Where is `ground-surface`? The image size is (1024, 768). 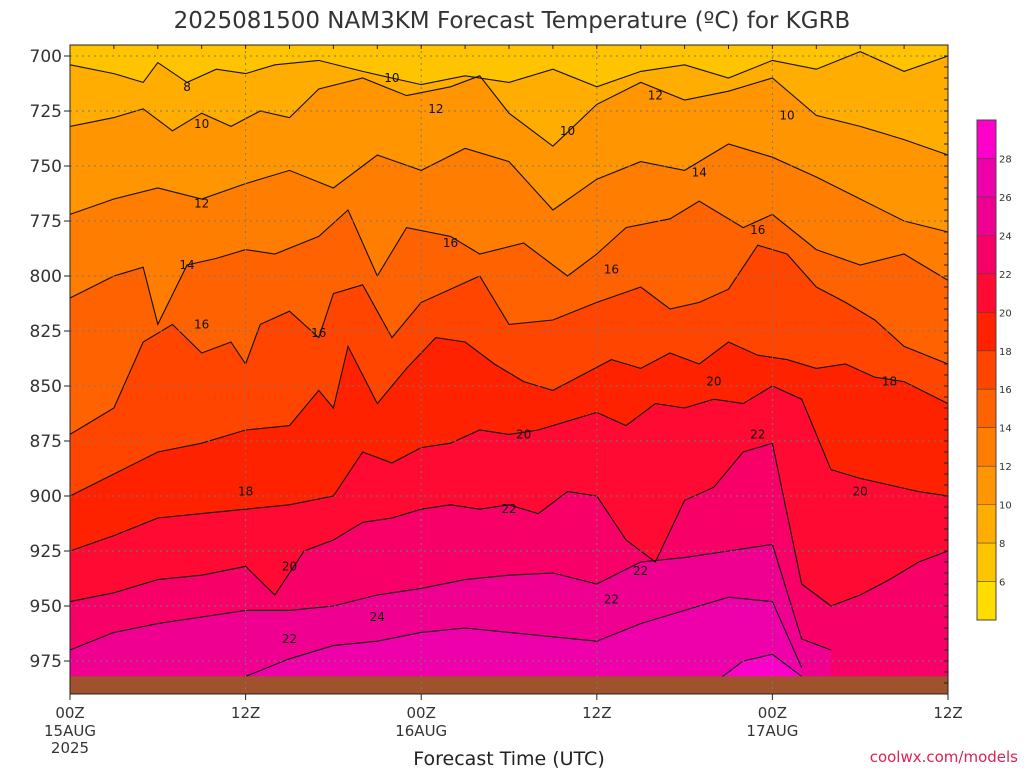
ground-surface is located at coordinates (509, 685).